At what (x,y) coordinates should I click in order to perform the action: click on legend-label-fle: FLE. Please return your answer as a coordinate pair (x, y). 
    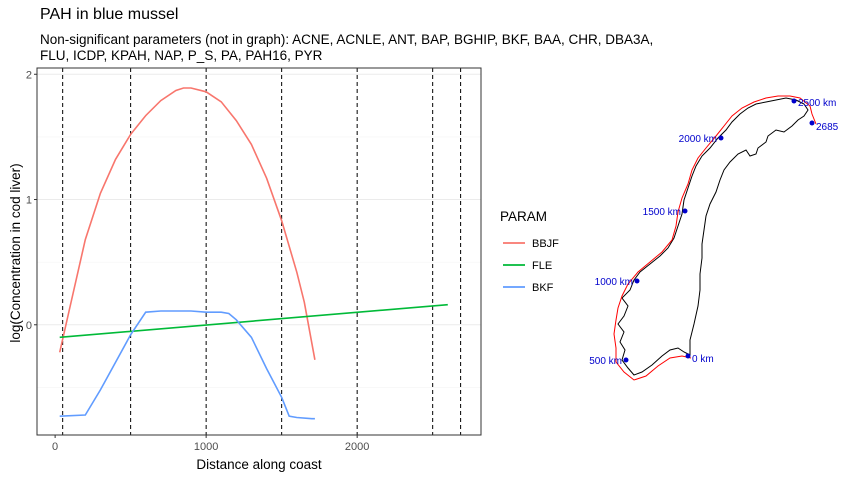
    Looking at the image, I should click on (542, 266).